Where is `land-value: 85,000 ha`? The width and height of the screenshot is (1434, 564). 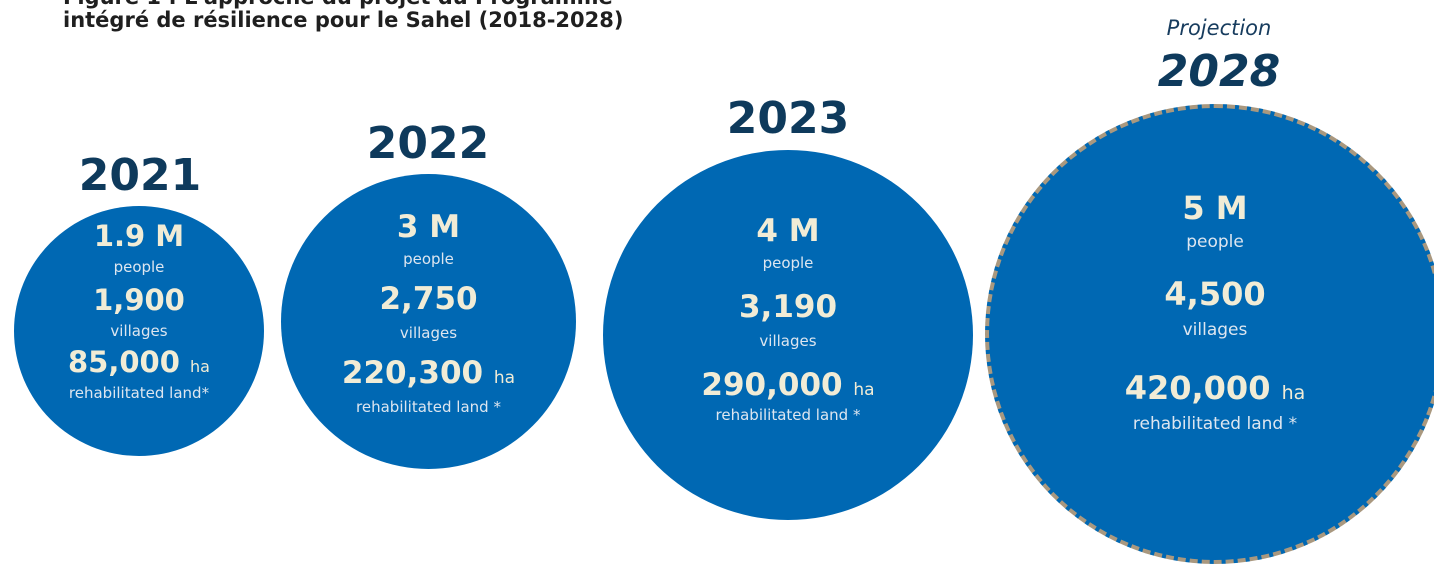 land-value: 85,000 ha is located at coordinates (139, 362).